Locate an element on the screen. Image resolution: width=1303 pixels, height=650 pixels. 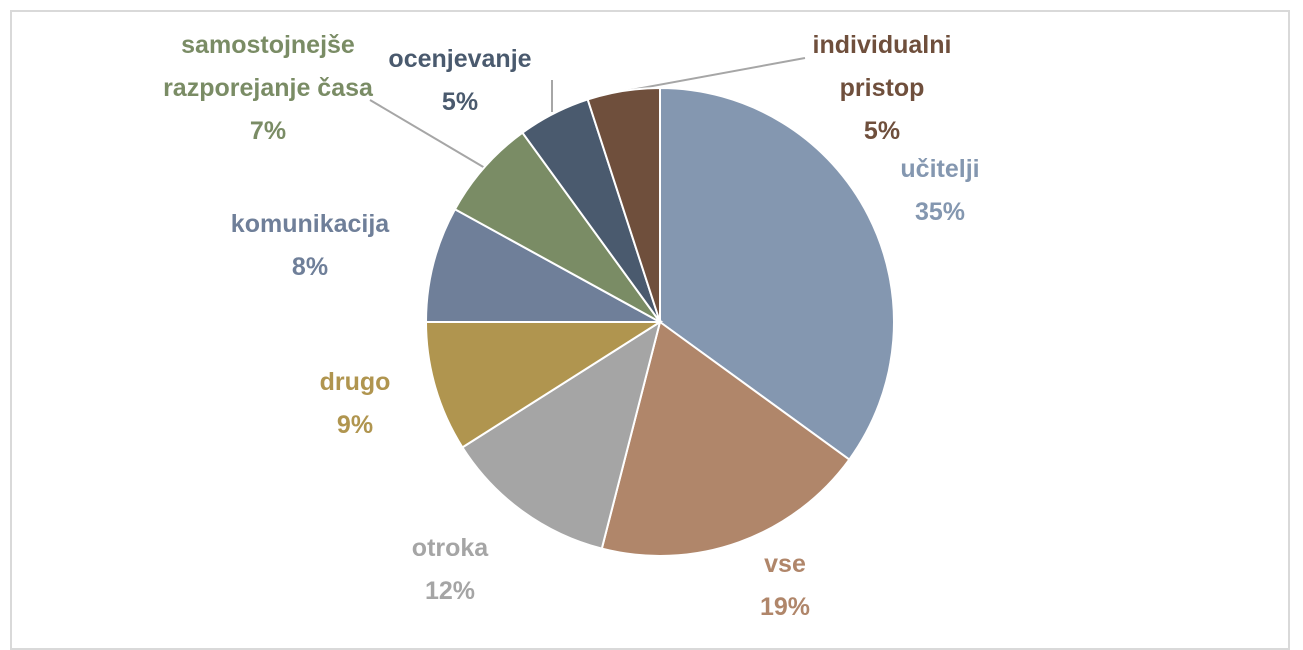
value-label: 8% is located at coordinates (310, 267).